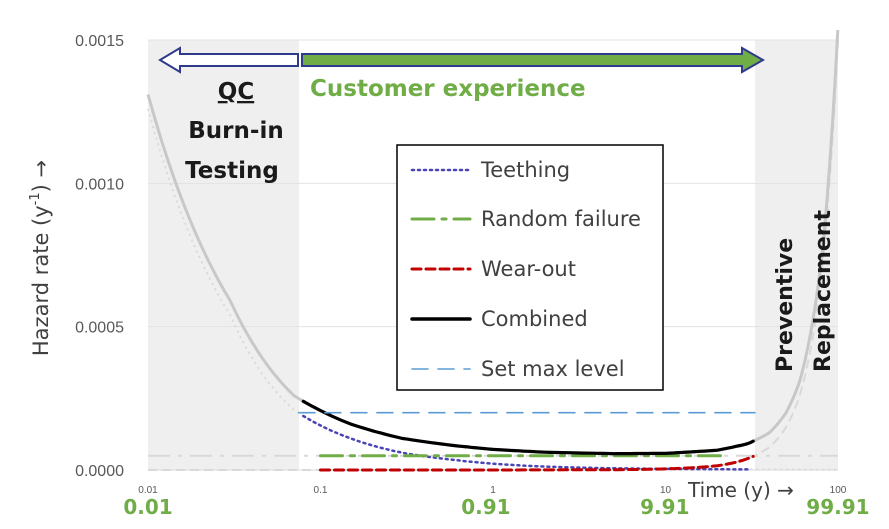 The image size is (889, 529). I want to click on y-axis-label: Hazard rate (y-1) →, so click(40, 258).